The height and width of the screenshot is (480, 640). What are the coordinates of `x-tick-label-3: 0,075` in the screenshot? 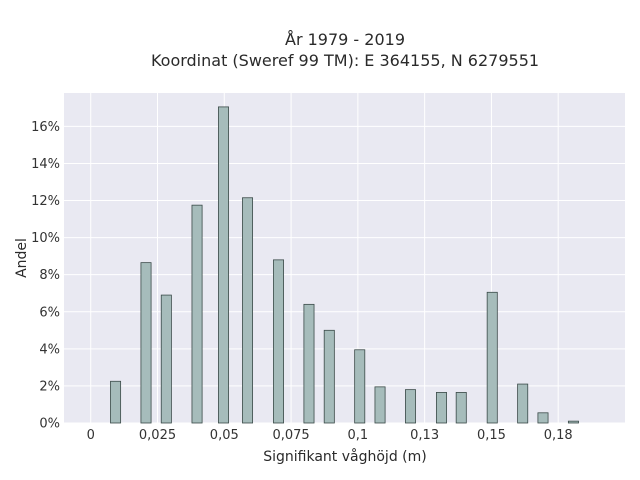 It's located at (290, 435).